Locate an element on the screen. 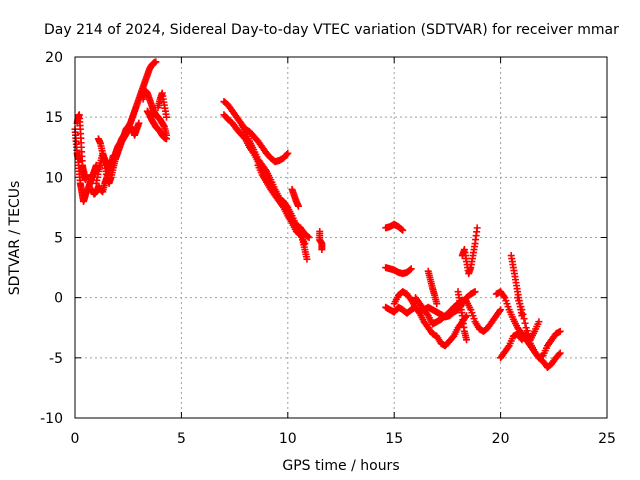  series-trace-y is located at coordinates (530, 344).